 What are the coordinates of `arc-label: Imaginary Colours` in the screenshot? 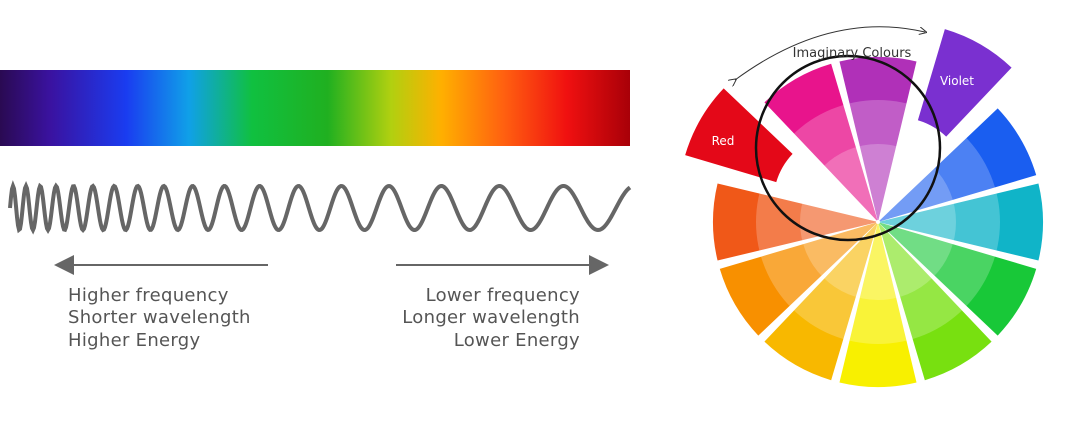 It's located at (852, 53).